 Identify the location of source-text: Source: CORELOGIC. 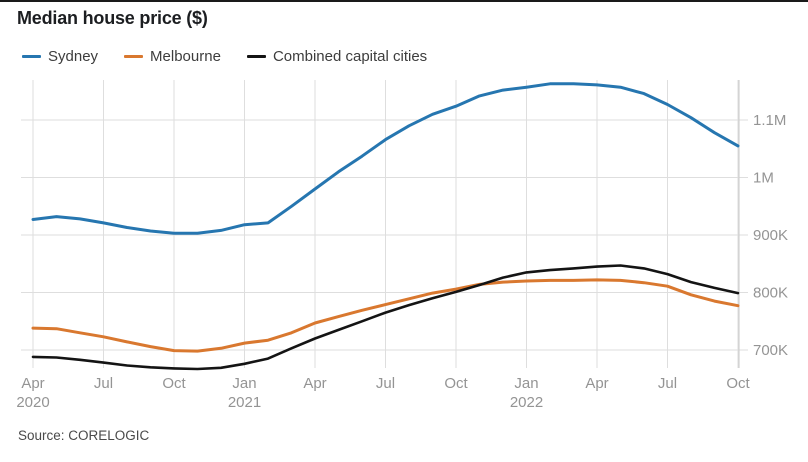
(84, 435).